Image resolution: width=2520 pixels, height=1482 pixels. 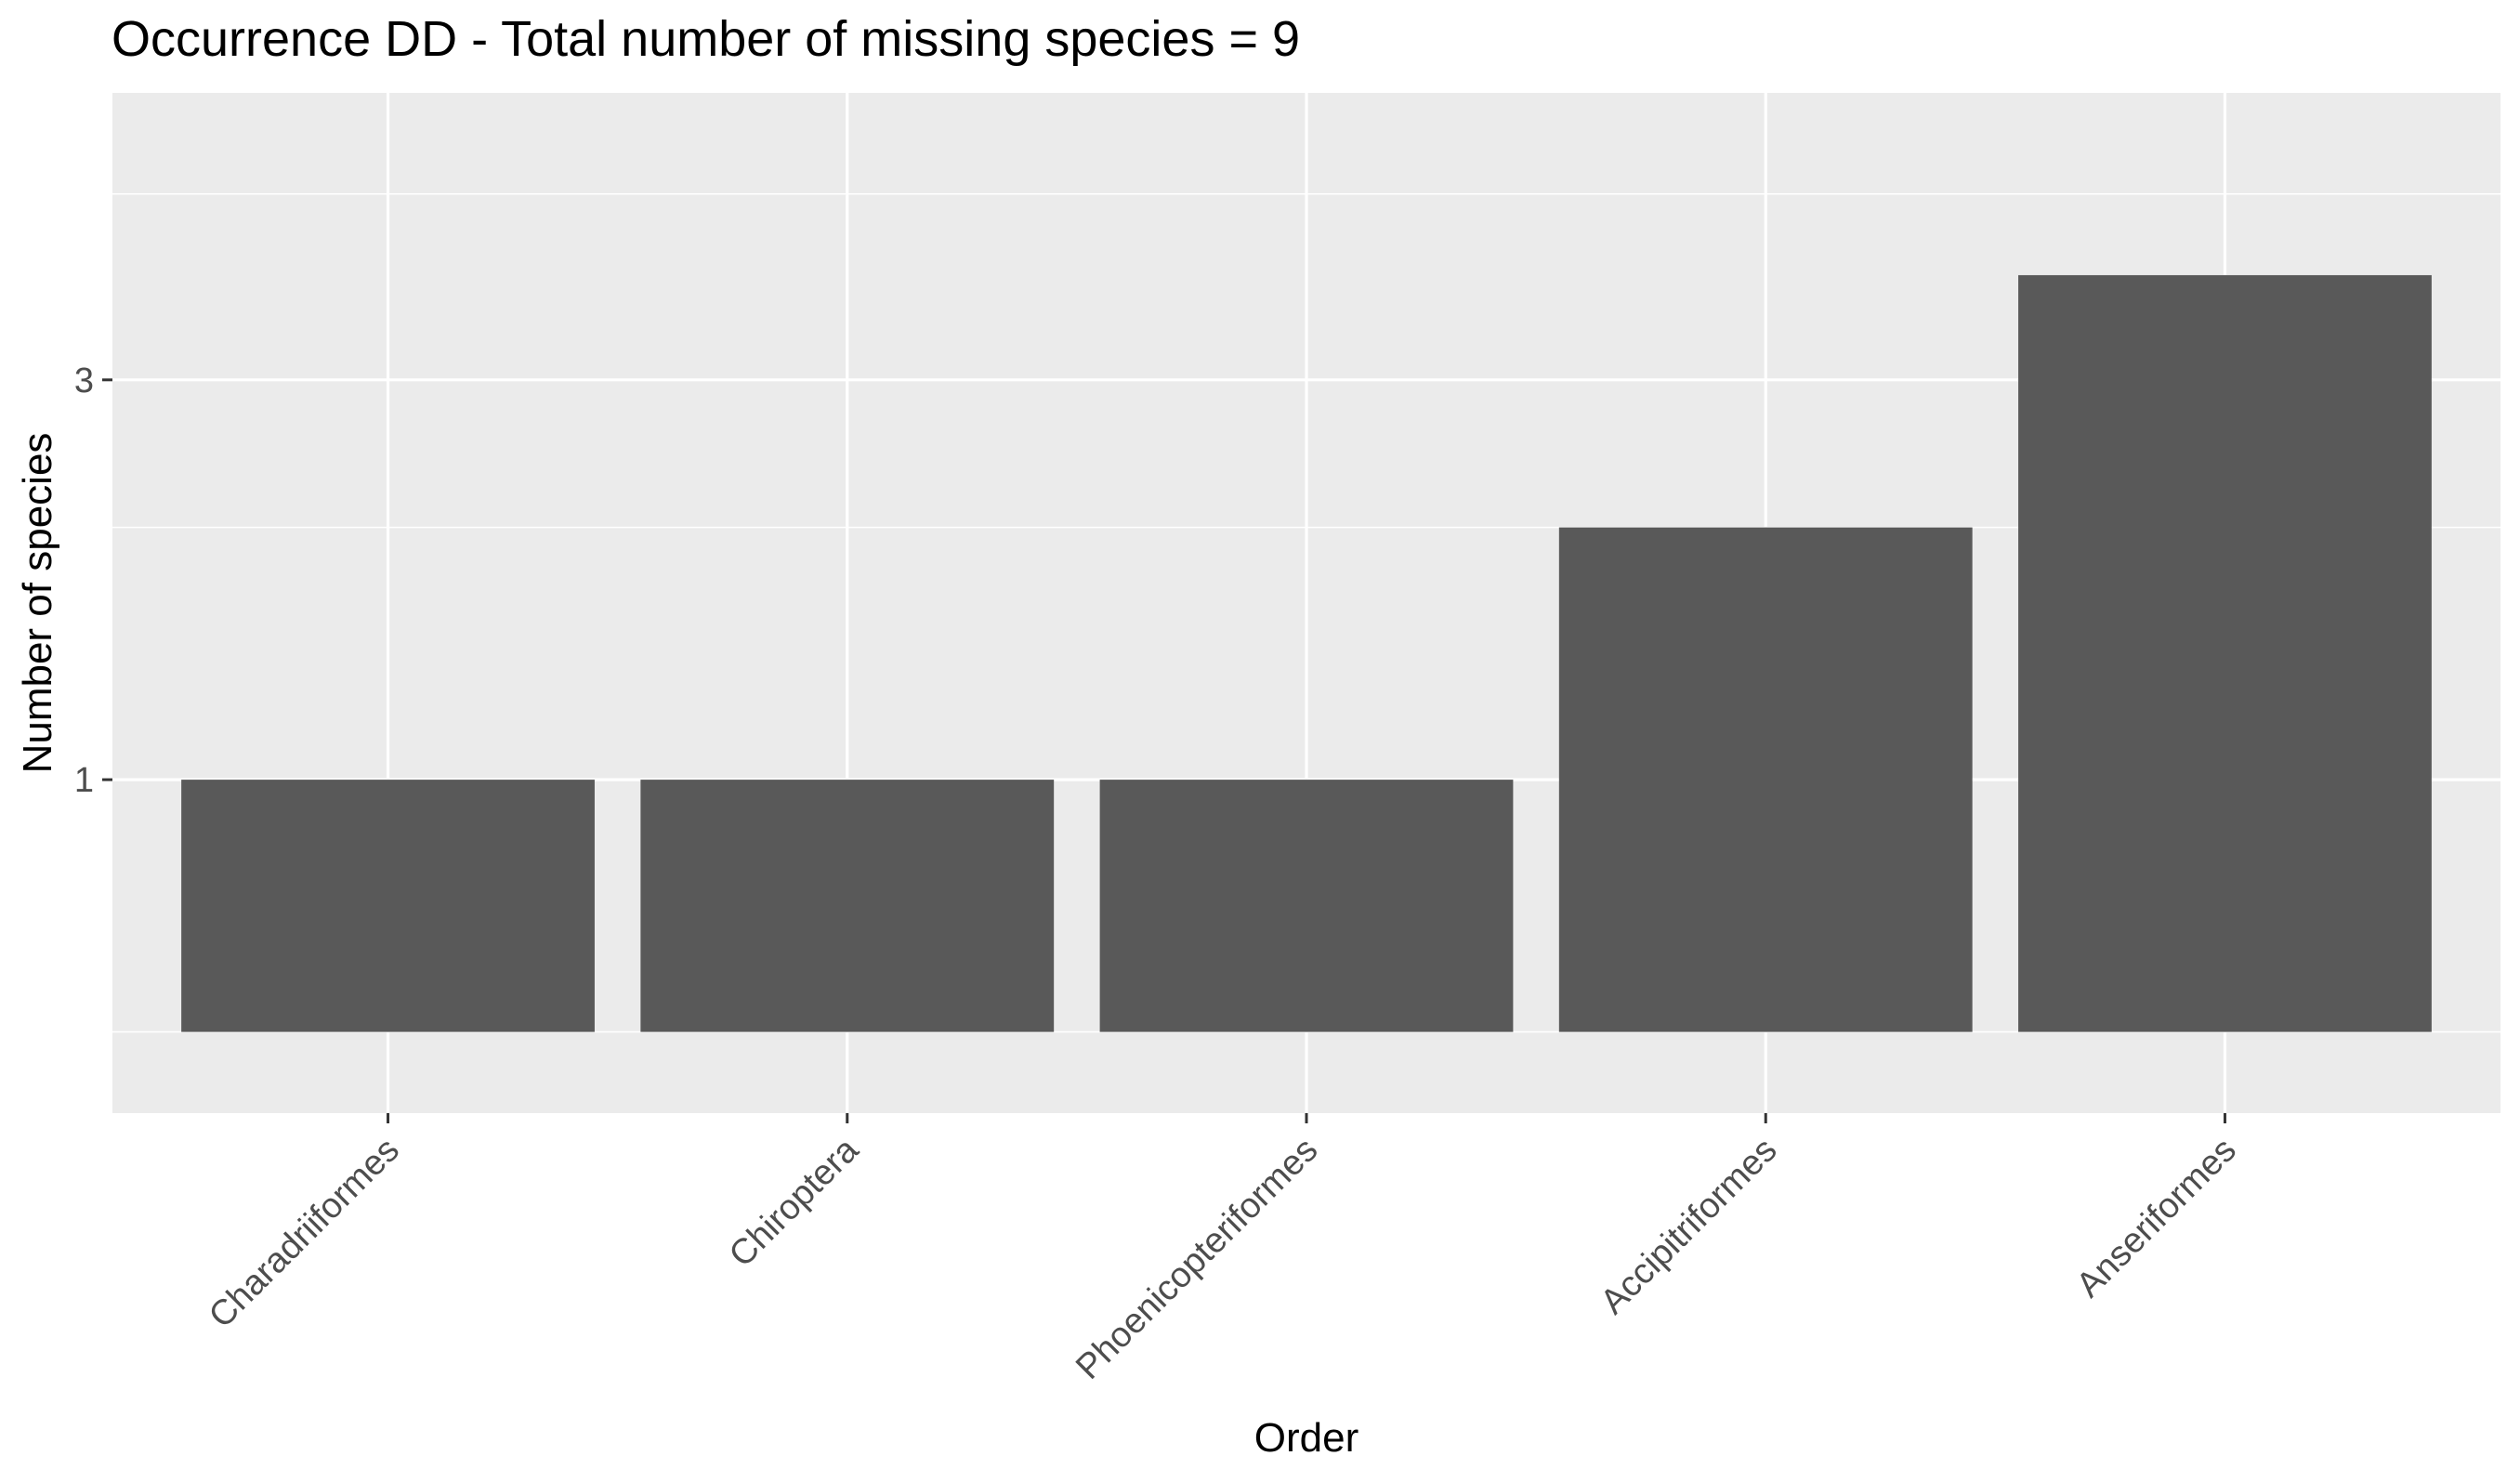 I want to click on x-tick-label: Phoenicopteriformes, so click(x=1197, y=1259).